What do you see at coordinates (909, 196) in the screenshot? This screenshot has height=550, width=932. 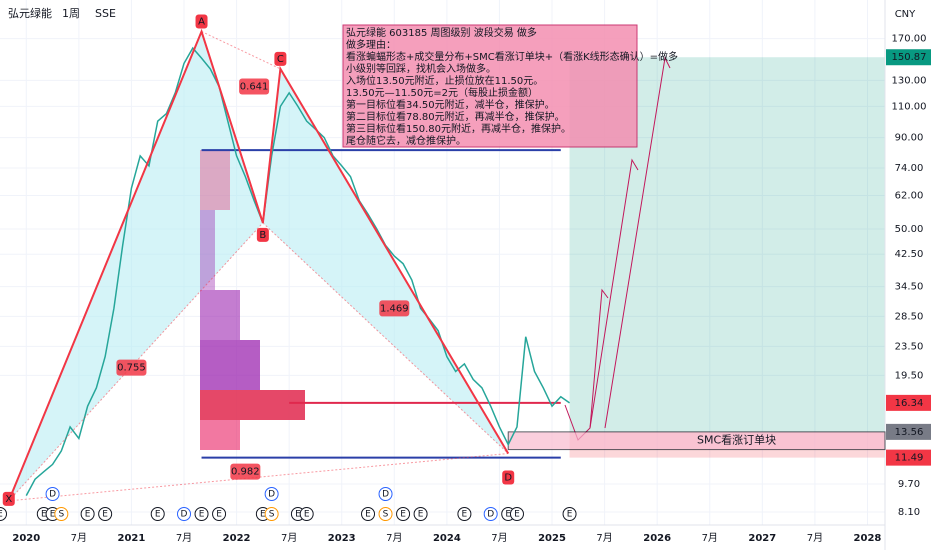 I see `y-tick-label: 62.00` at bounding box center [909, 196].